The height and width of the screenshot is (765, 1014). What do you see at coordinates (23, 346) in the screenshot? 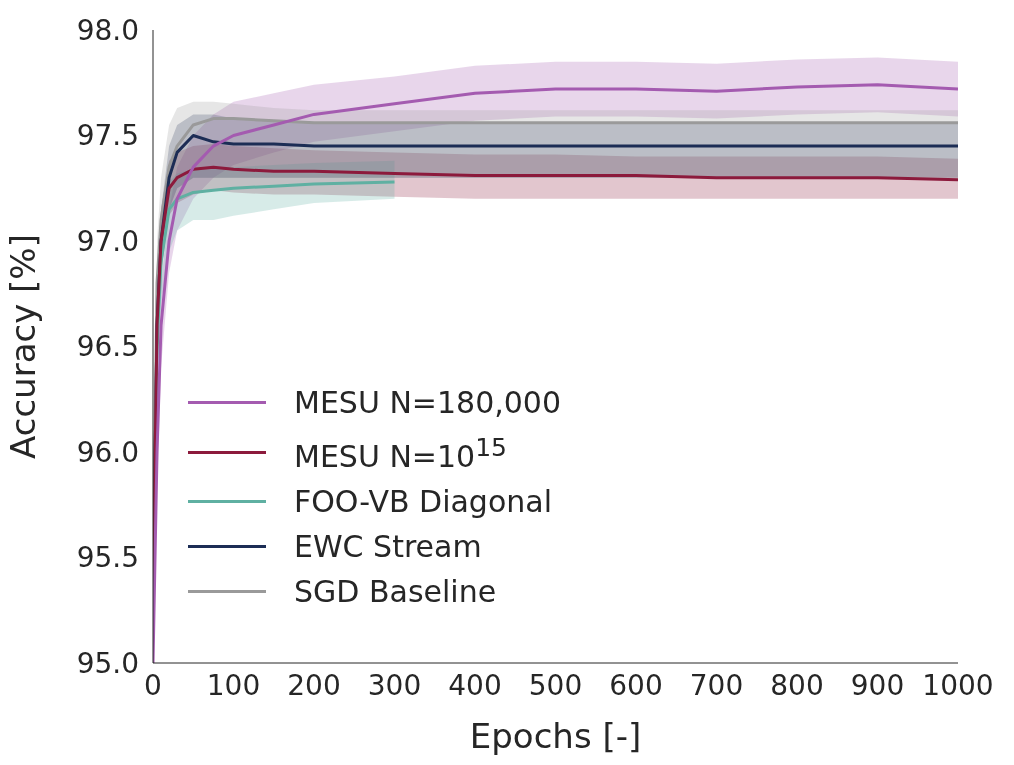
I see `y-axis-title: Accuracy [%]` at bounding box center [23, 346].